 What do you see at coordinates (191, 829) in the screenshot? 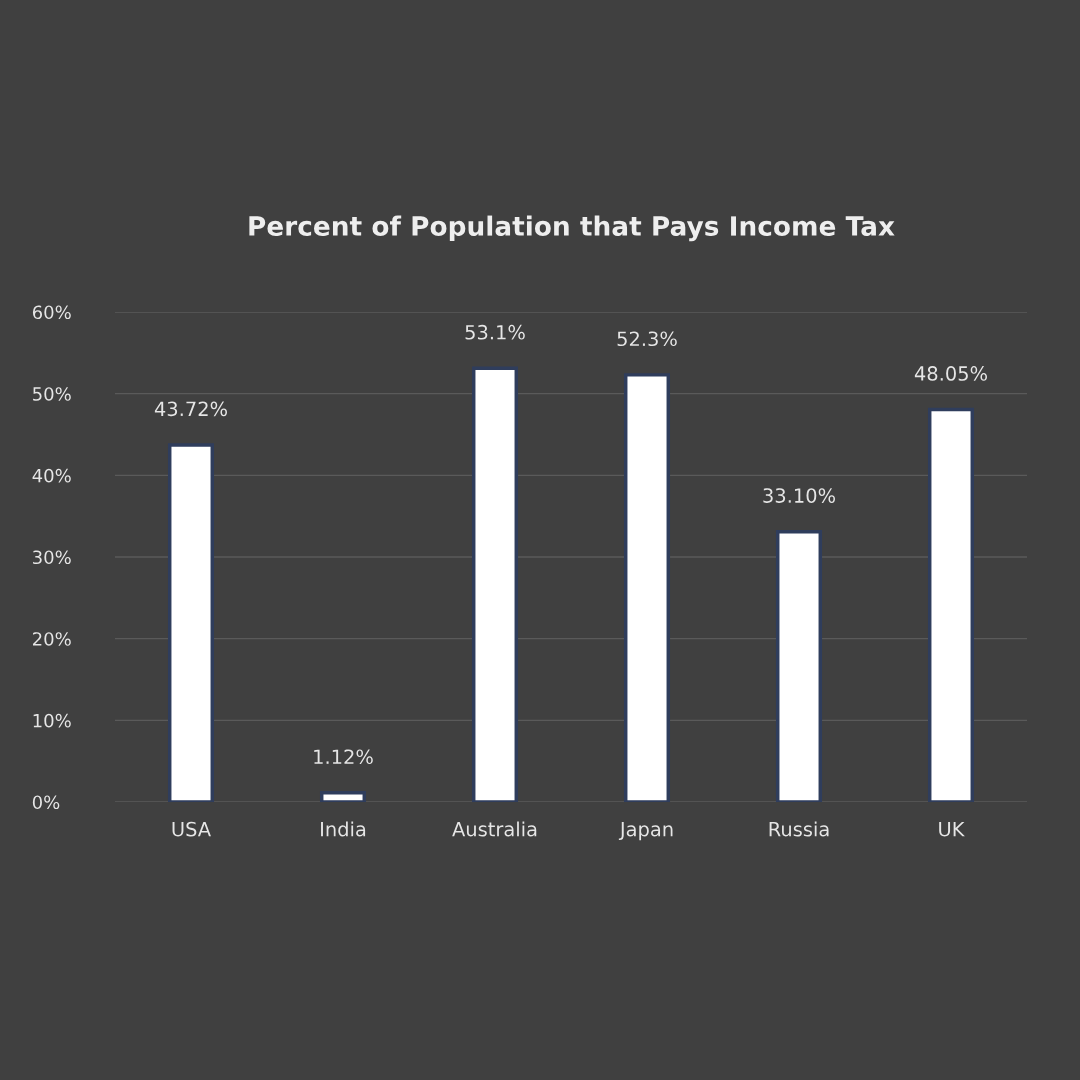
I see `x-tick-label: USA` at bounding box center [191, 829].